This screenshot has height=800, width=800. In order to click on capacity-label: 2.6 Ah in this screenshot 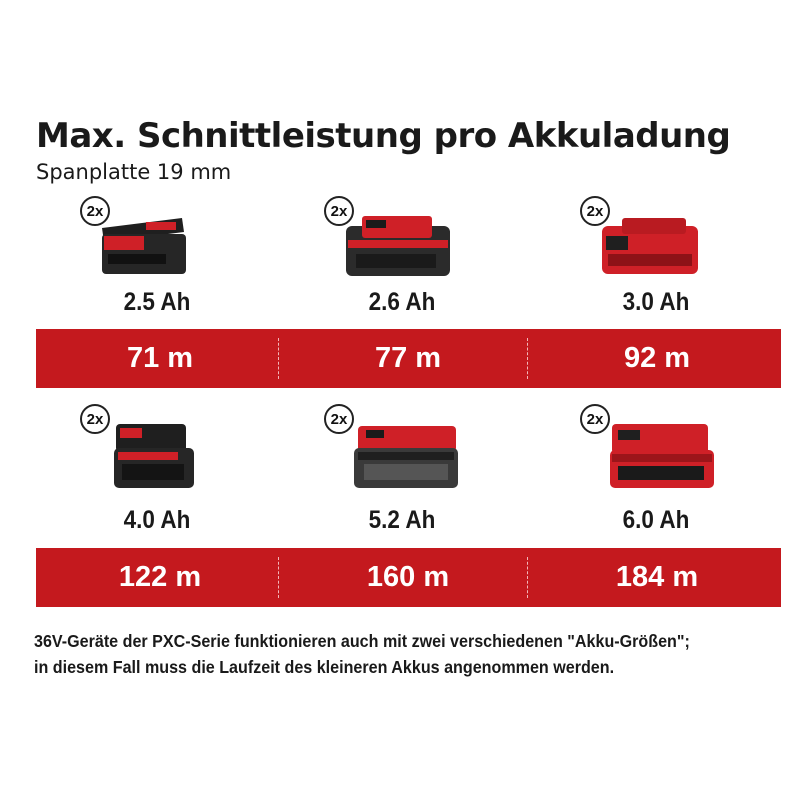, I will do `click(402, 302)`.